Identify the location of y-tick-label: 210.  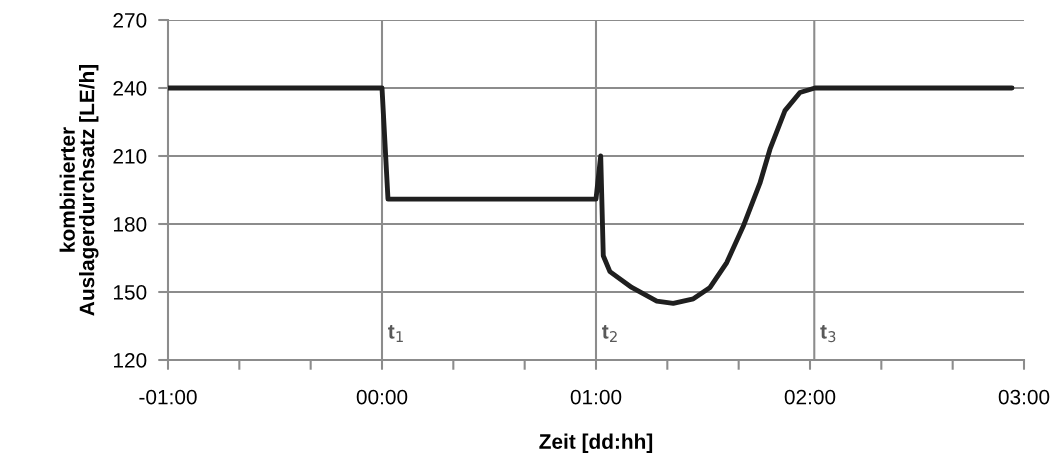
(130, 156).